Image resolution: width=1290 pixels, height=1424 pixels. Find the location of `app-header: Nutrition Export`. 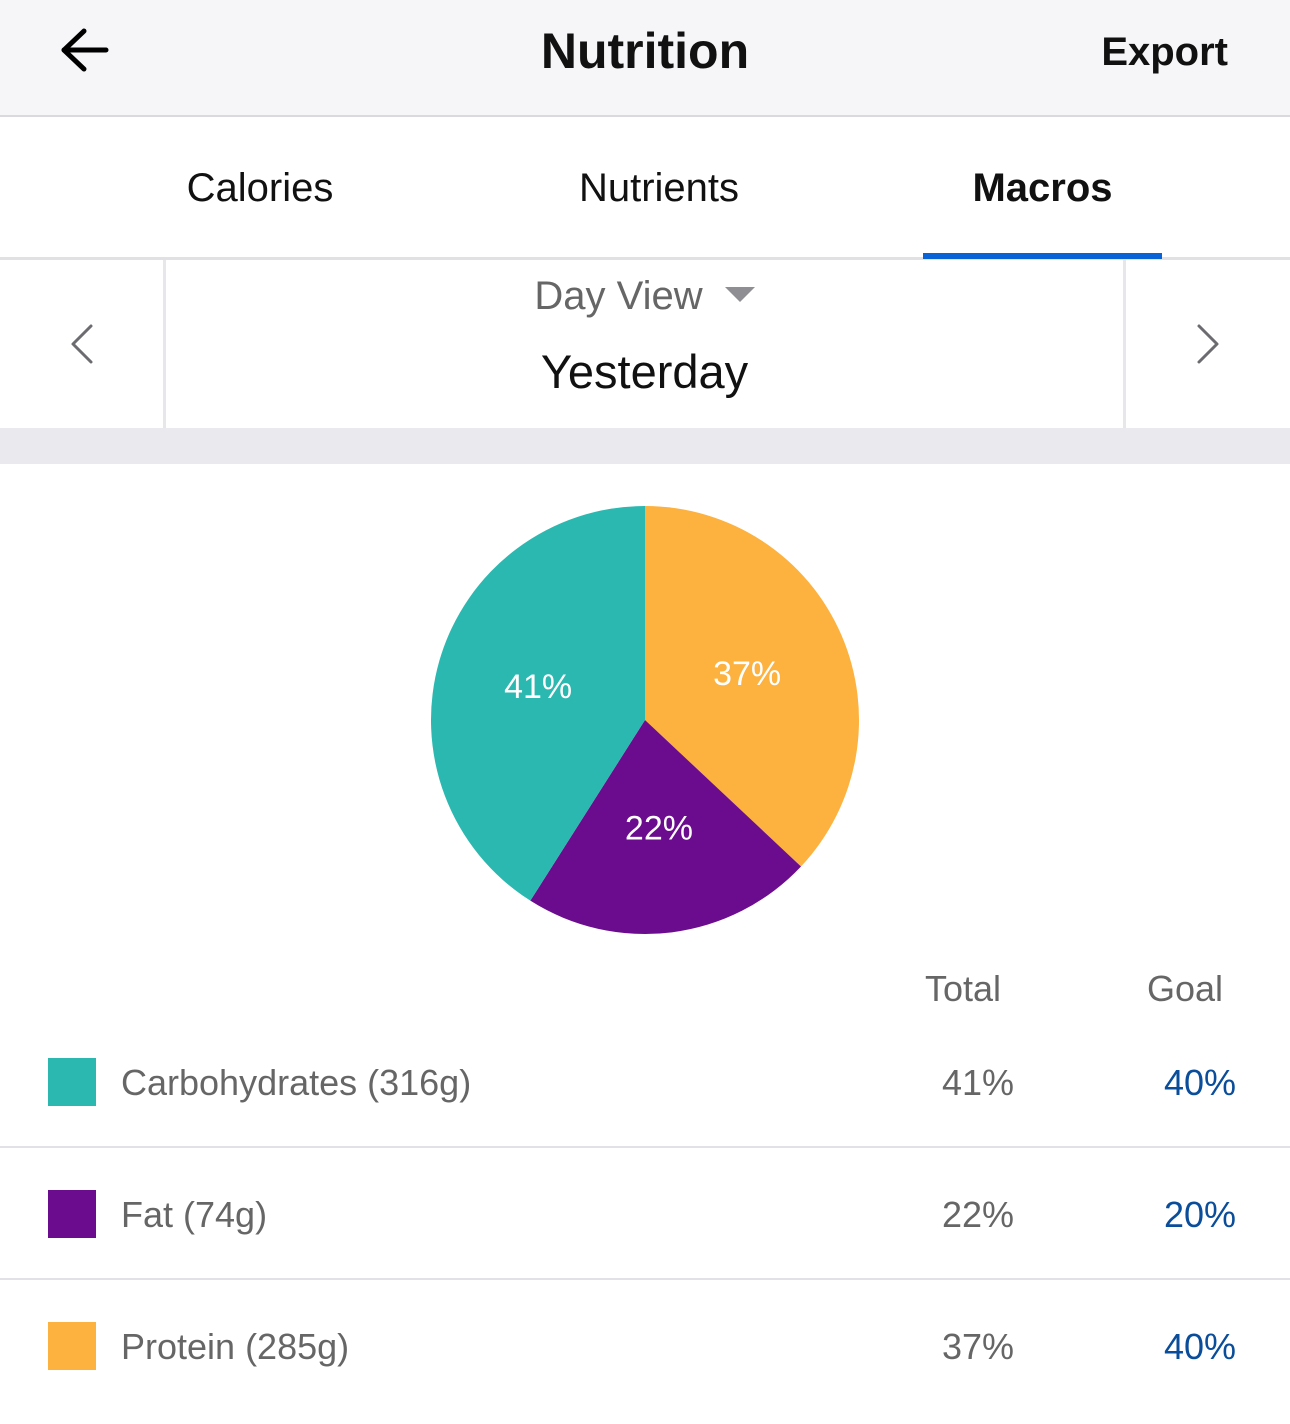

app-header: Nutrition Export is located at coordinates (645, 58).